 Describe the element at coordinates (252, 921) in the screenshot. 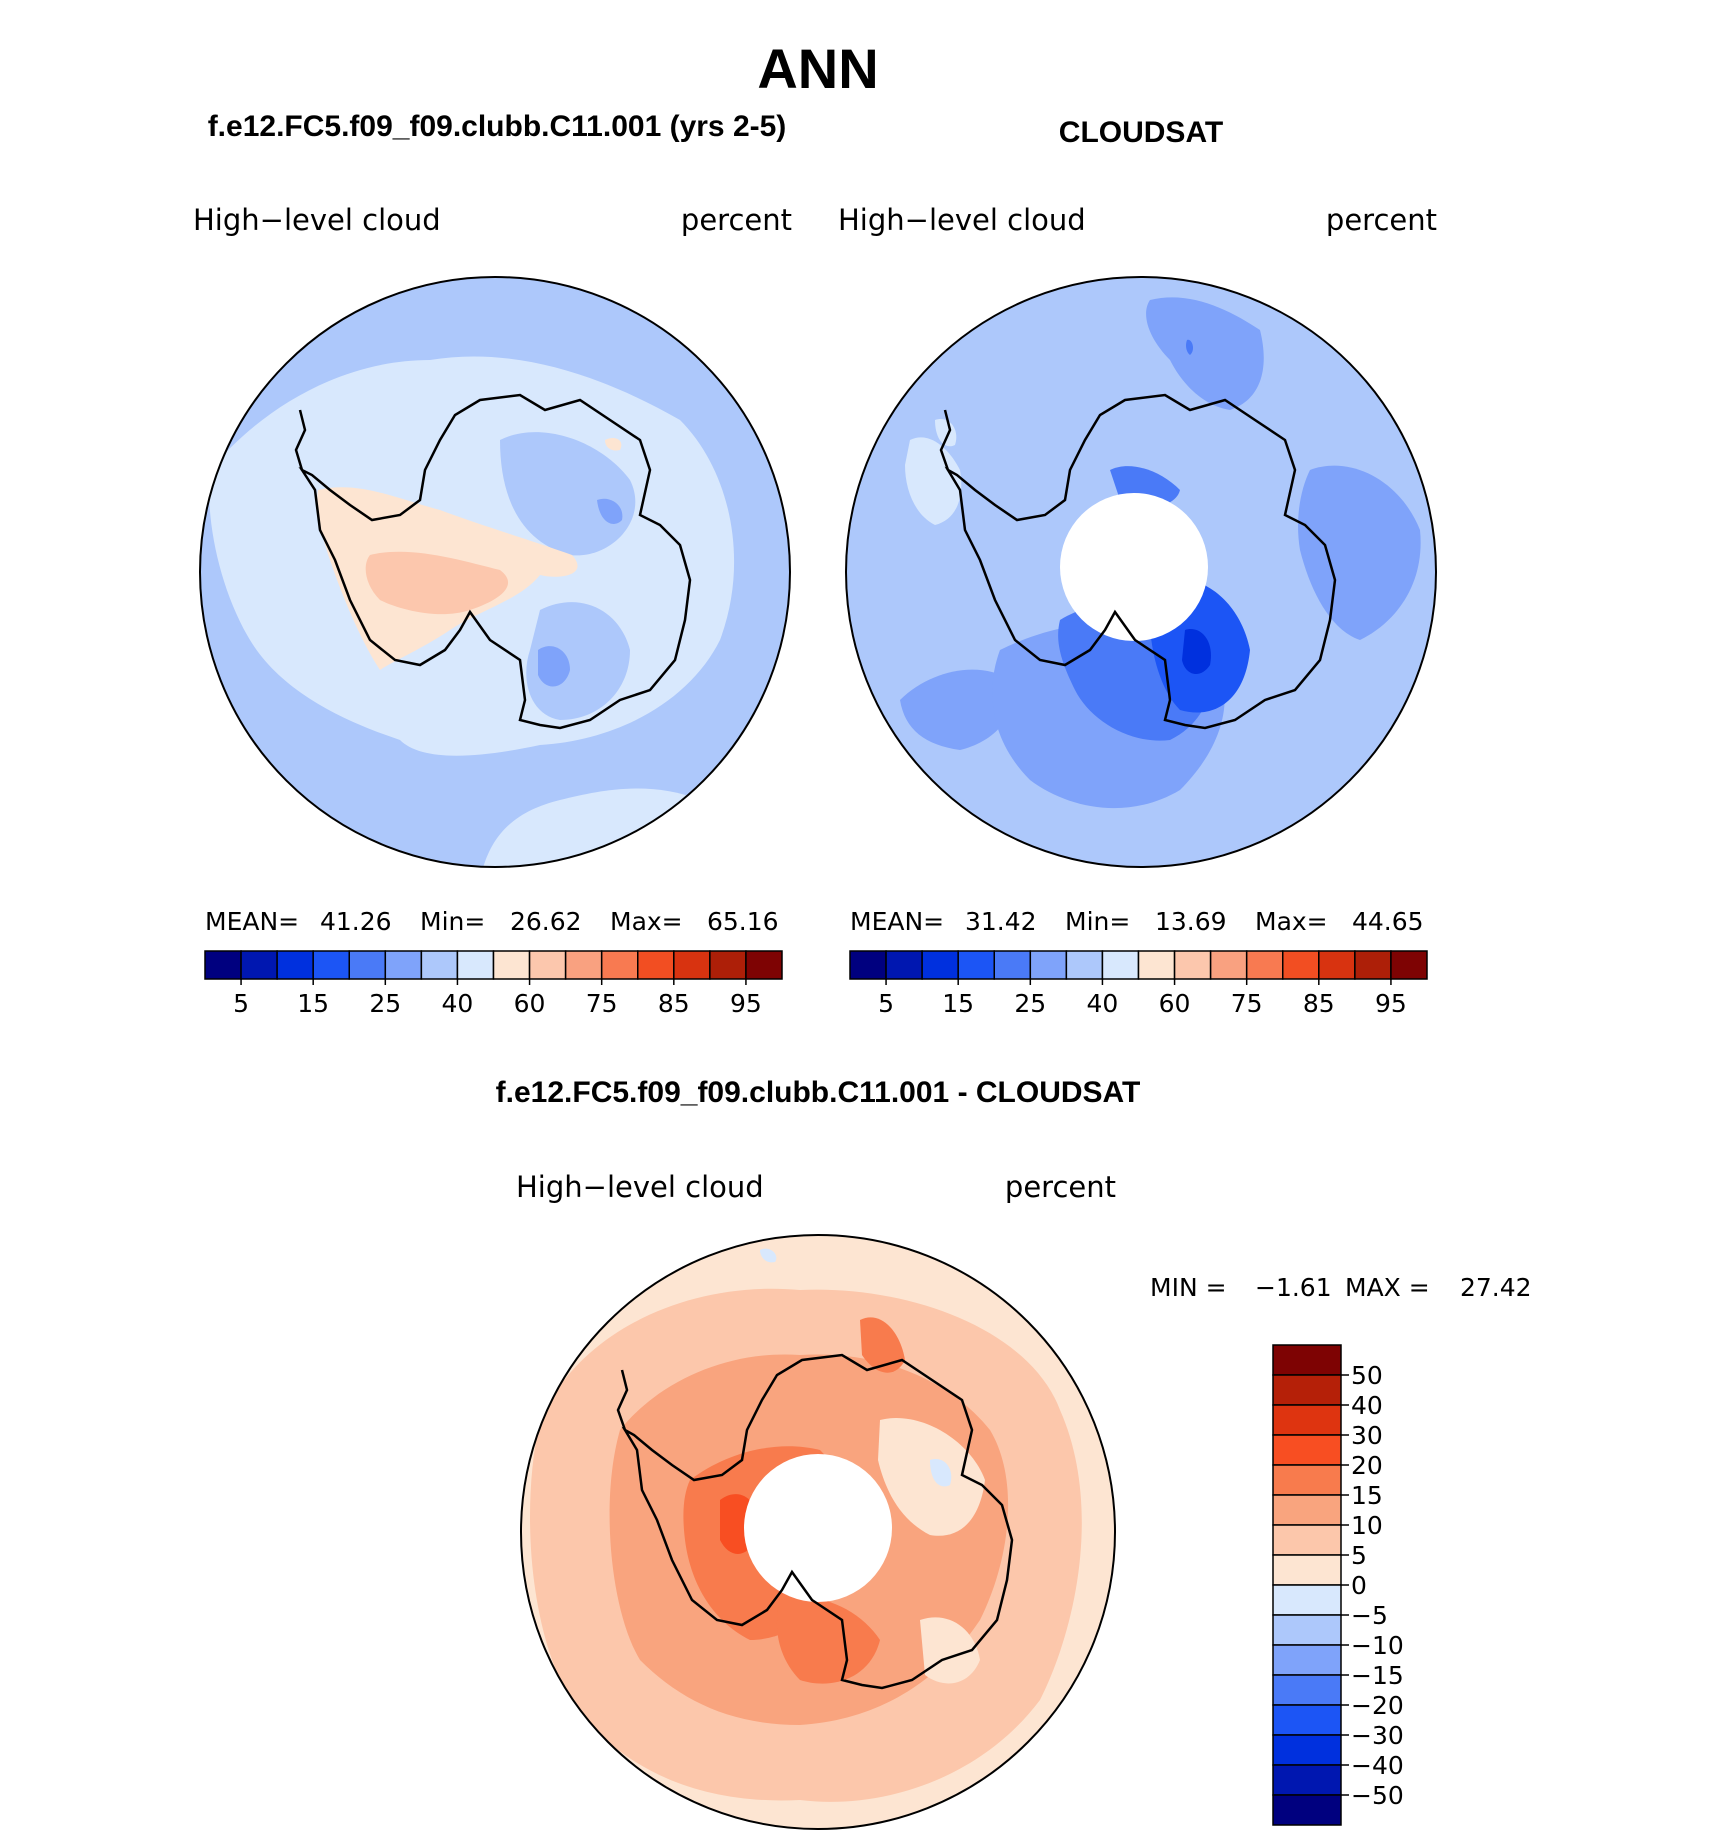

I see `panel-a-mean-label: MEAN=` at that location.